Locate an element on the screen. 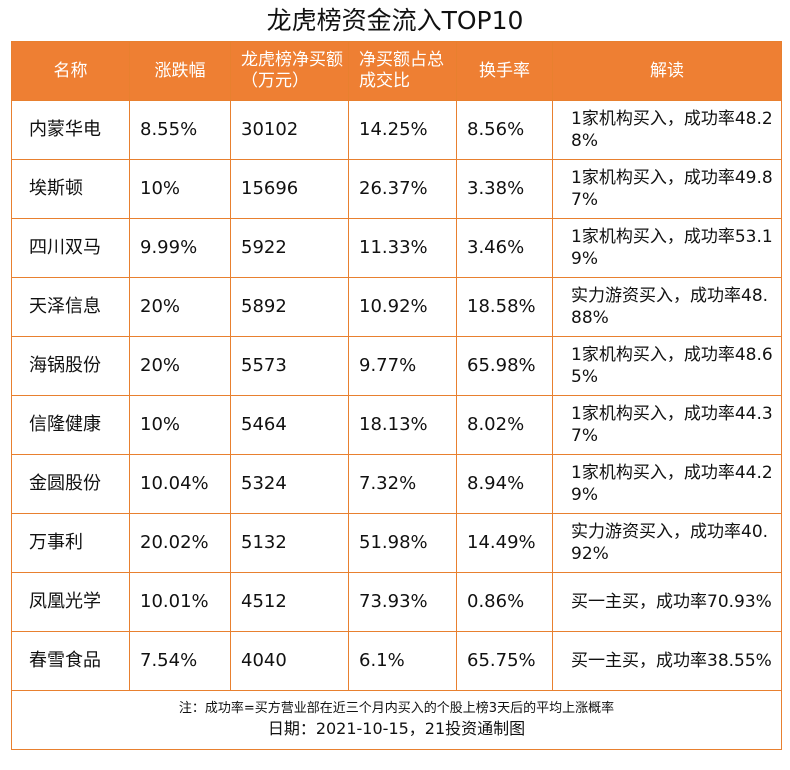  stock-name-cell: 天泽信息 is located at coordinates (70, 307).